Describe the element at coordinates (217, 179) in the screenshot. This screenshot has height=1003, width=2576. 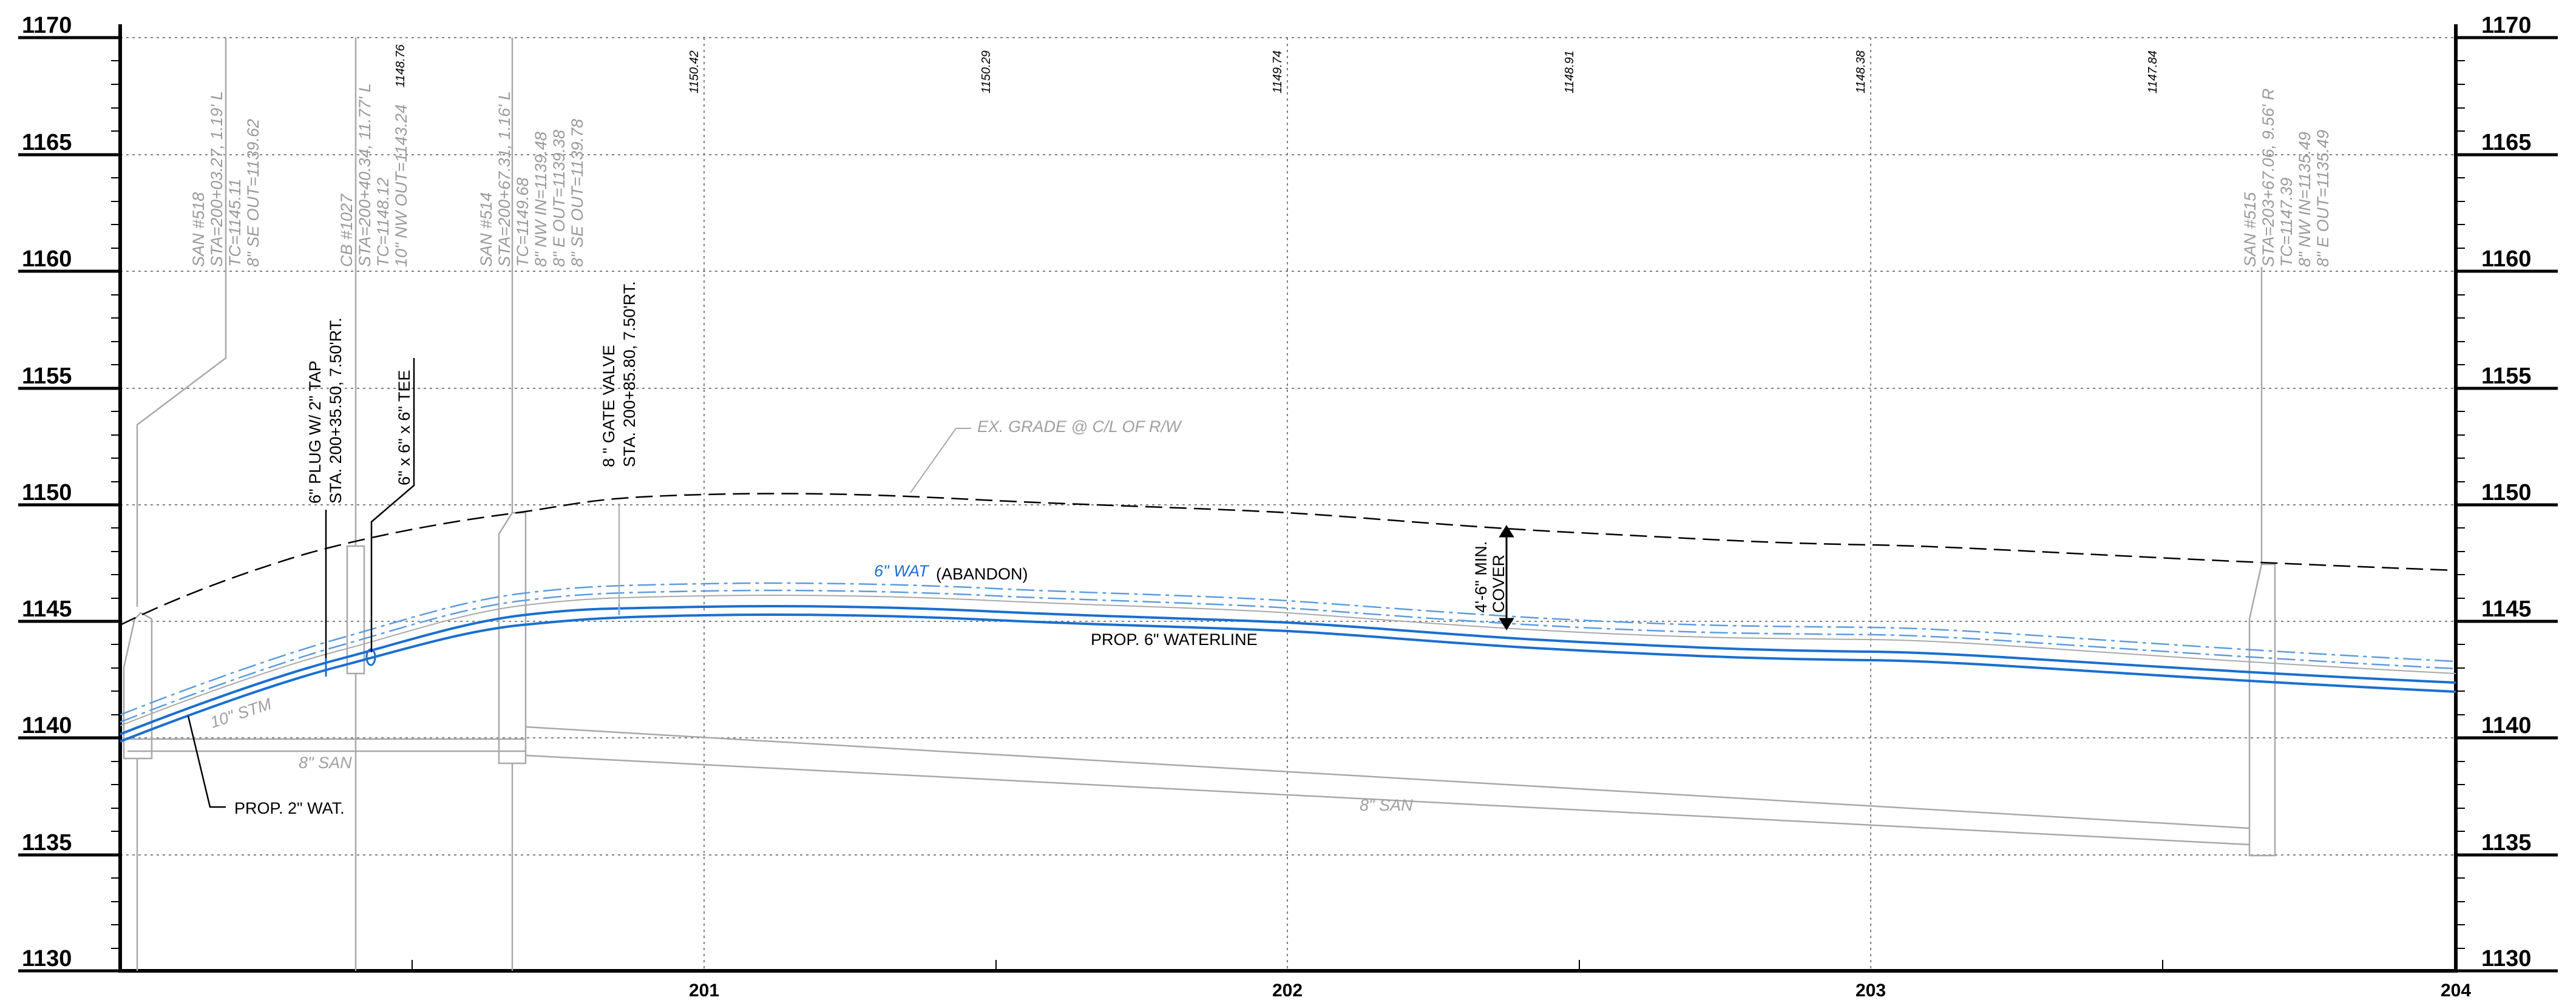
I see `san-518-note: STA=200+03.27, 1.19' L` at that location.